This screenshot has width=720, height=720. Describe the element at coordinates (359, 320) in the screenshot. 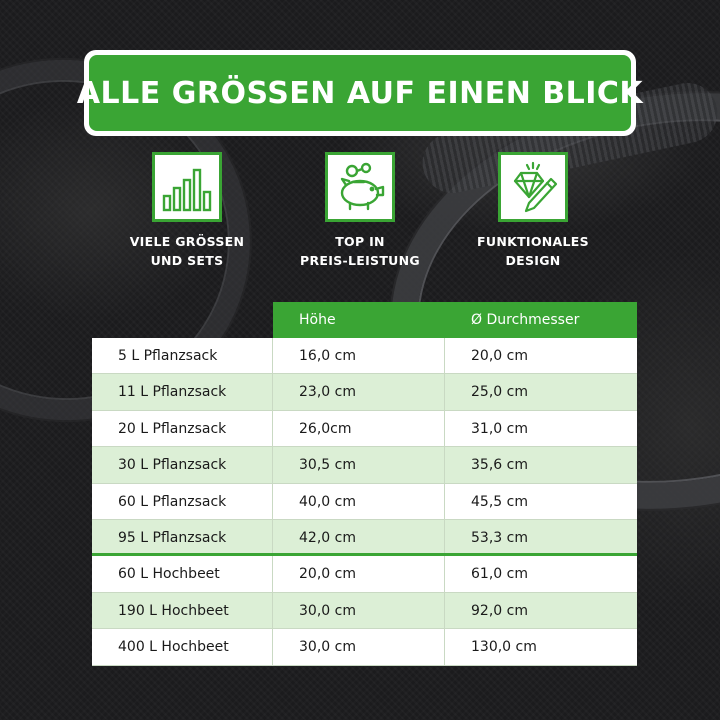

I see `table-header-height: Höhe` at that location.